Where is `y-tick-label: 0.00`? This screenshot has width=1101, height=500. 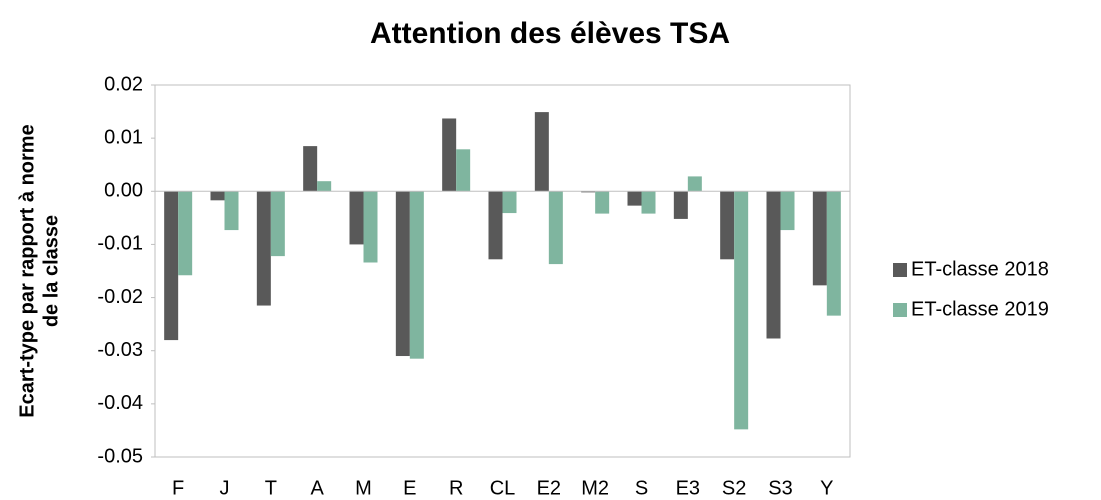
y-tick-label: 0.00 is located at coordinates (123, 191).